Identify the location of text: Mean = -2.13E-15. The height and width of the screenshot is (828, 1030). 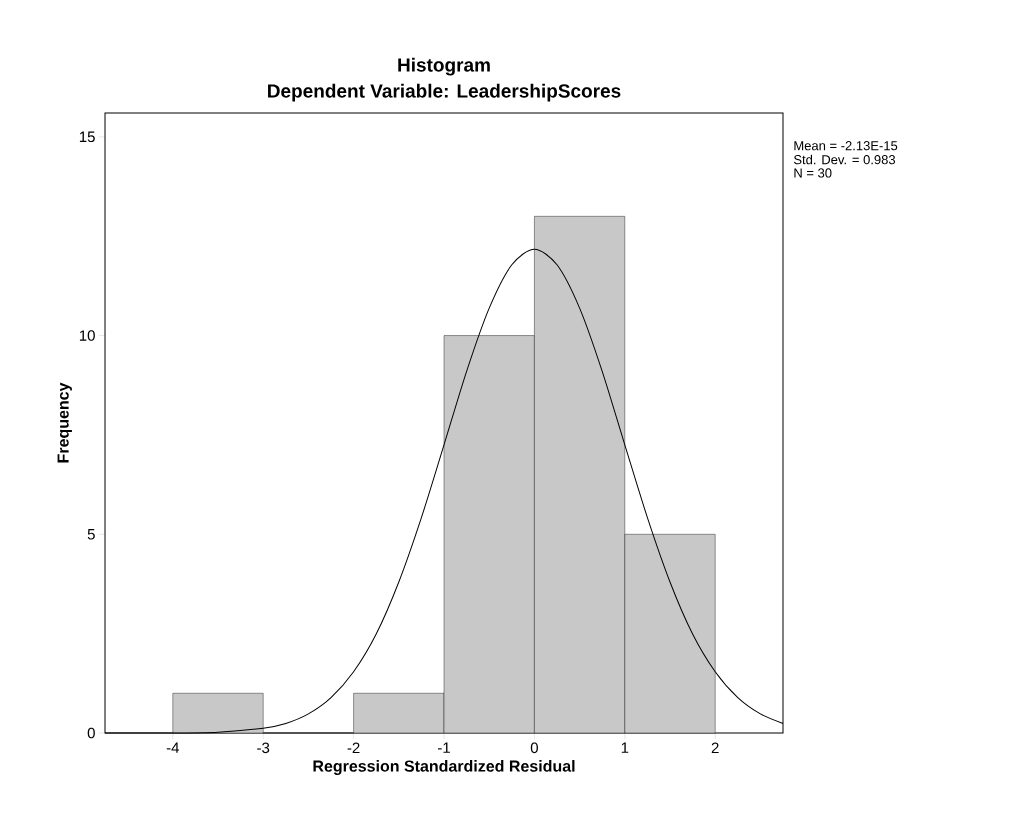
(846, 146).